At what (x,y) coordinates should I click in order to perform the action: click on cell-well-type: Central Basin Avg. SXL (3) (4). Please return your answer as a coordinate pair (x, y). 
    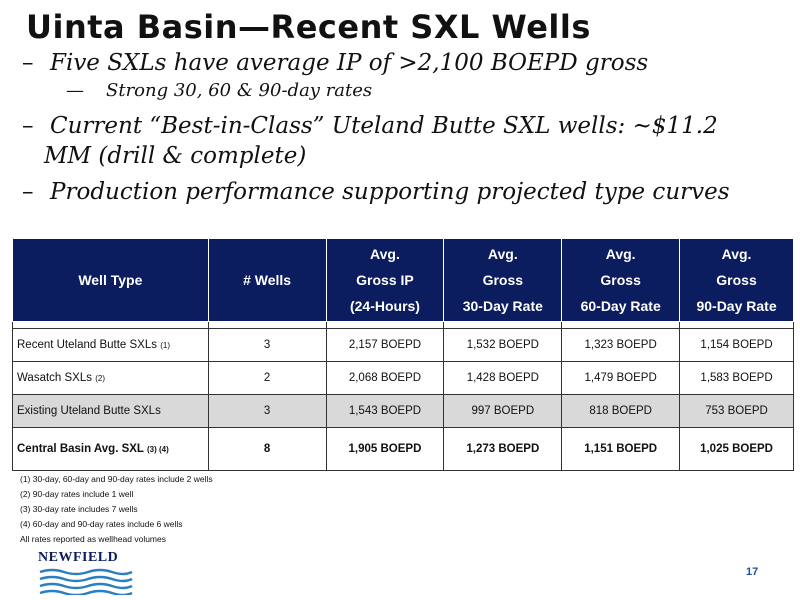
    Looking at the image, I should click on (110, 449).